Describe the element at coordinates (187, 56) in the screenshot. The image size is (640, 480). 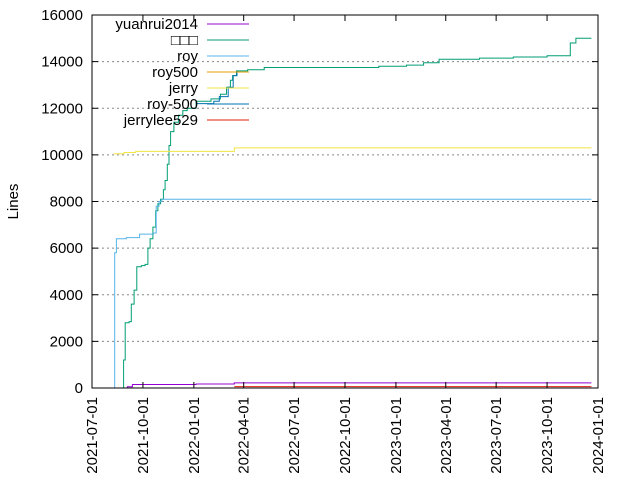
I see `legend-label: roy` at that location.